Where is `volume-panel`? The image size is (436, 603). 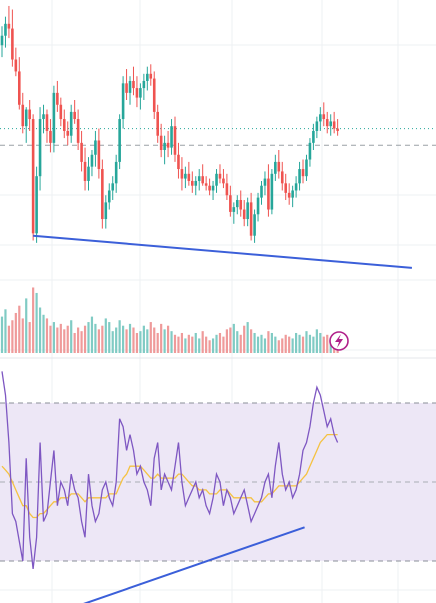
volume-panel is located at coordinates (174, 320).